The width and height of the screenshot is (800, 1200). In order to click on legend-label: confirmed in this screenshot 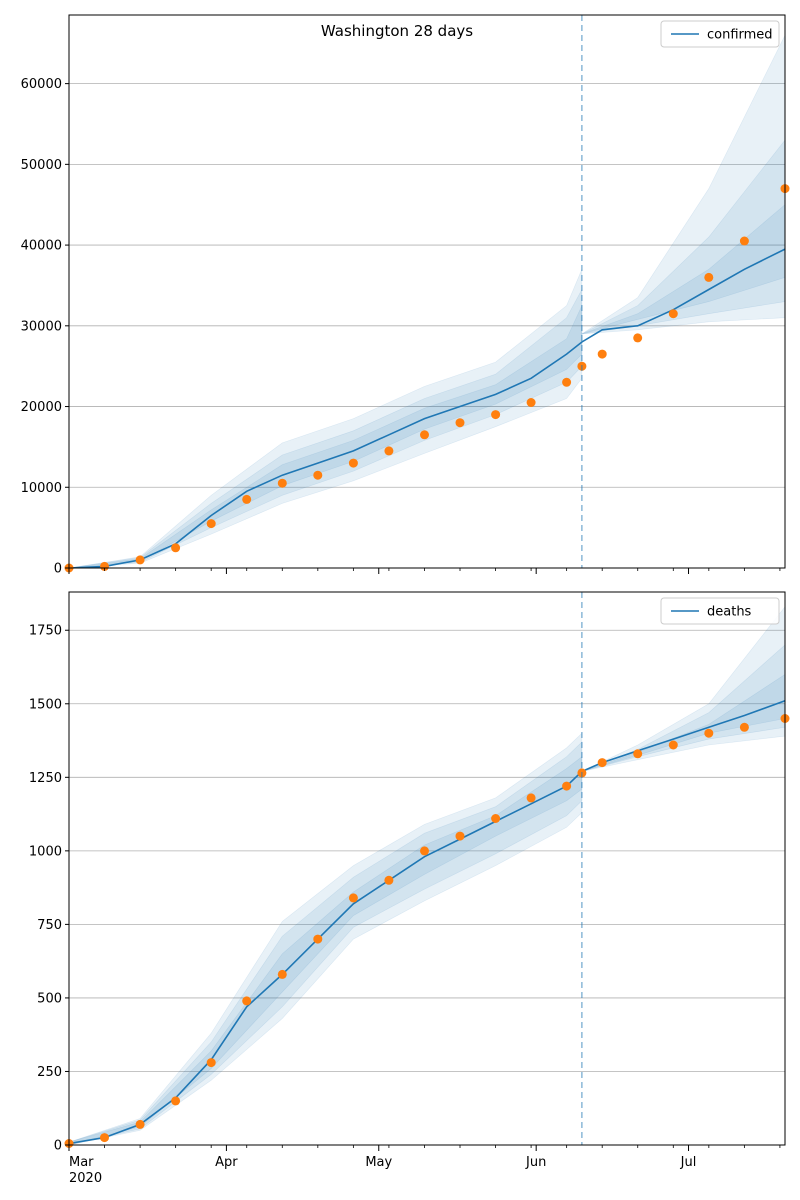, I will do `click(740, 35)`.